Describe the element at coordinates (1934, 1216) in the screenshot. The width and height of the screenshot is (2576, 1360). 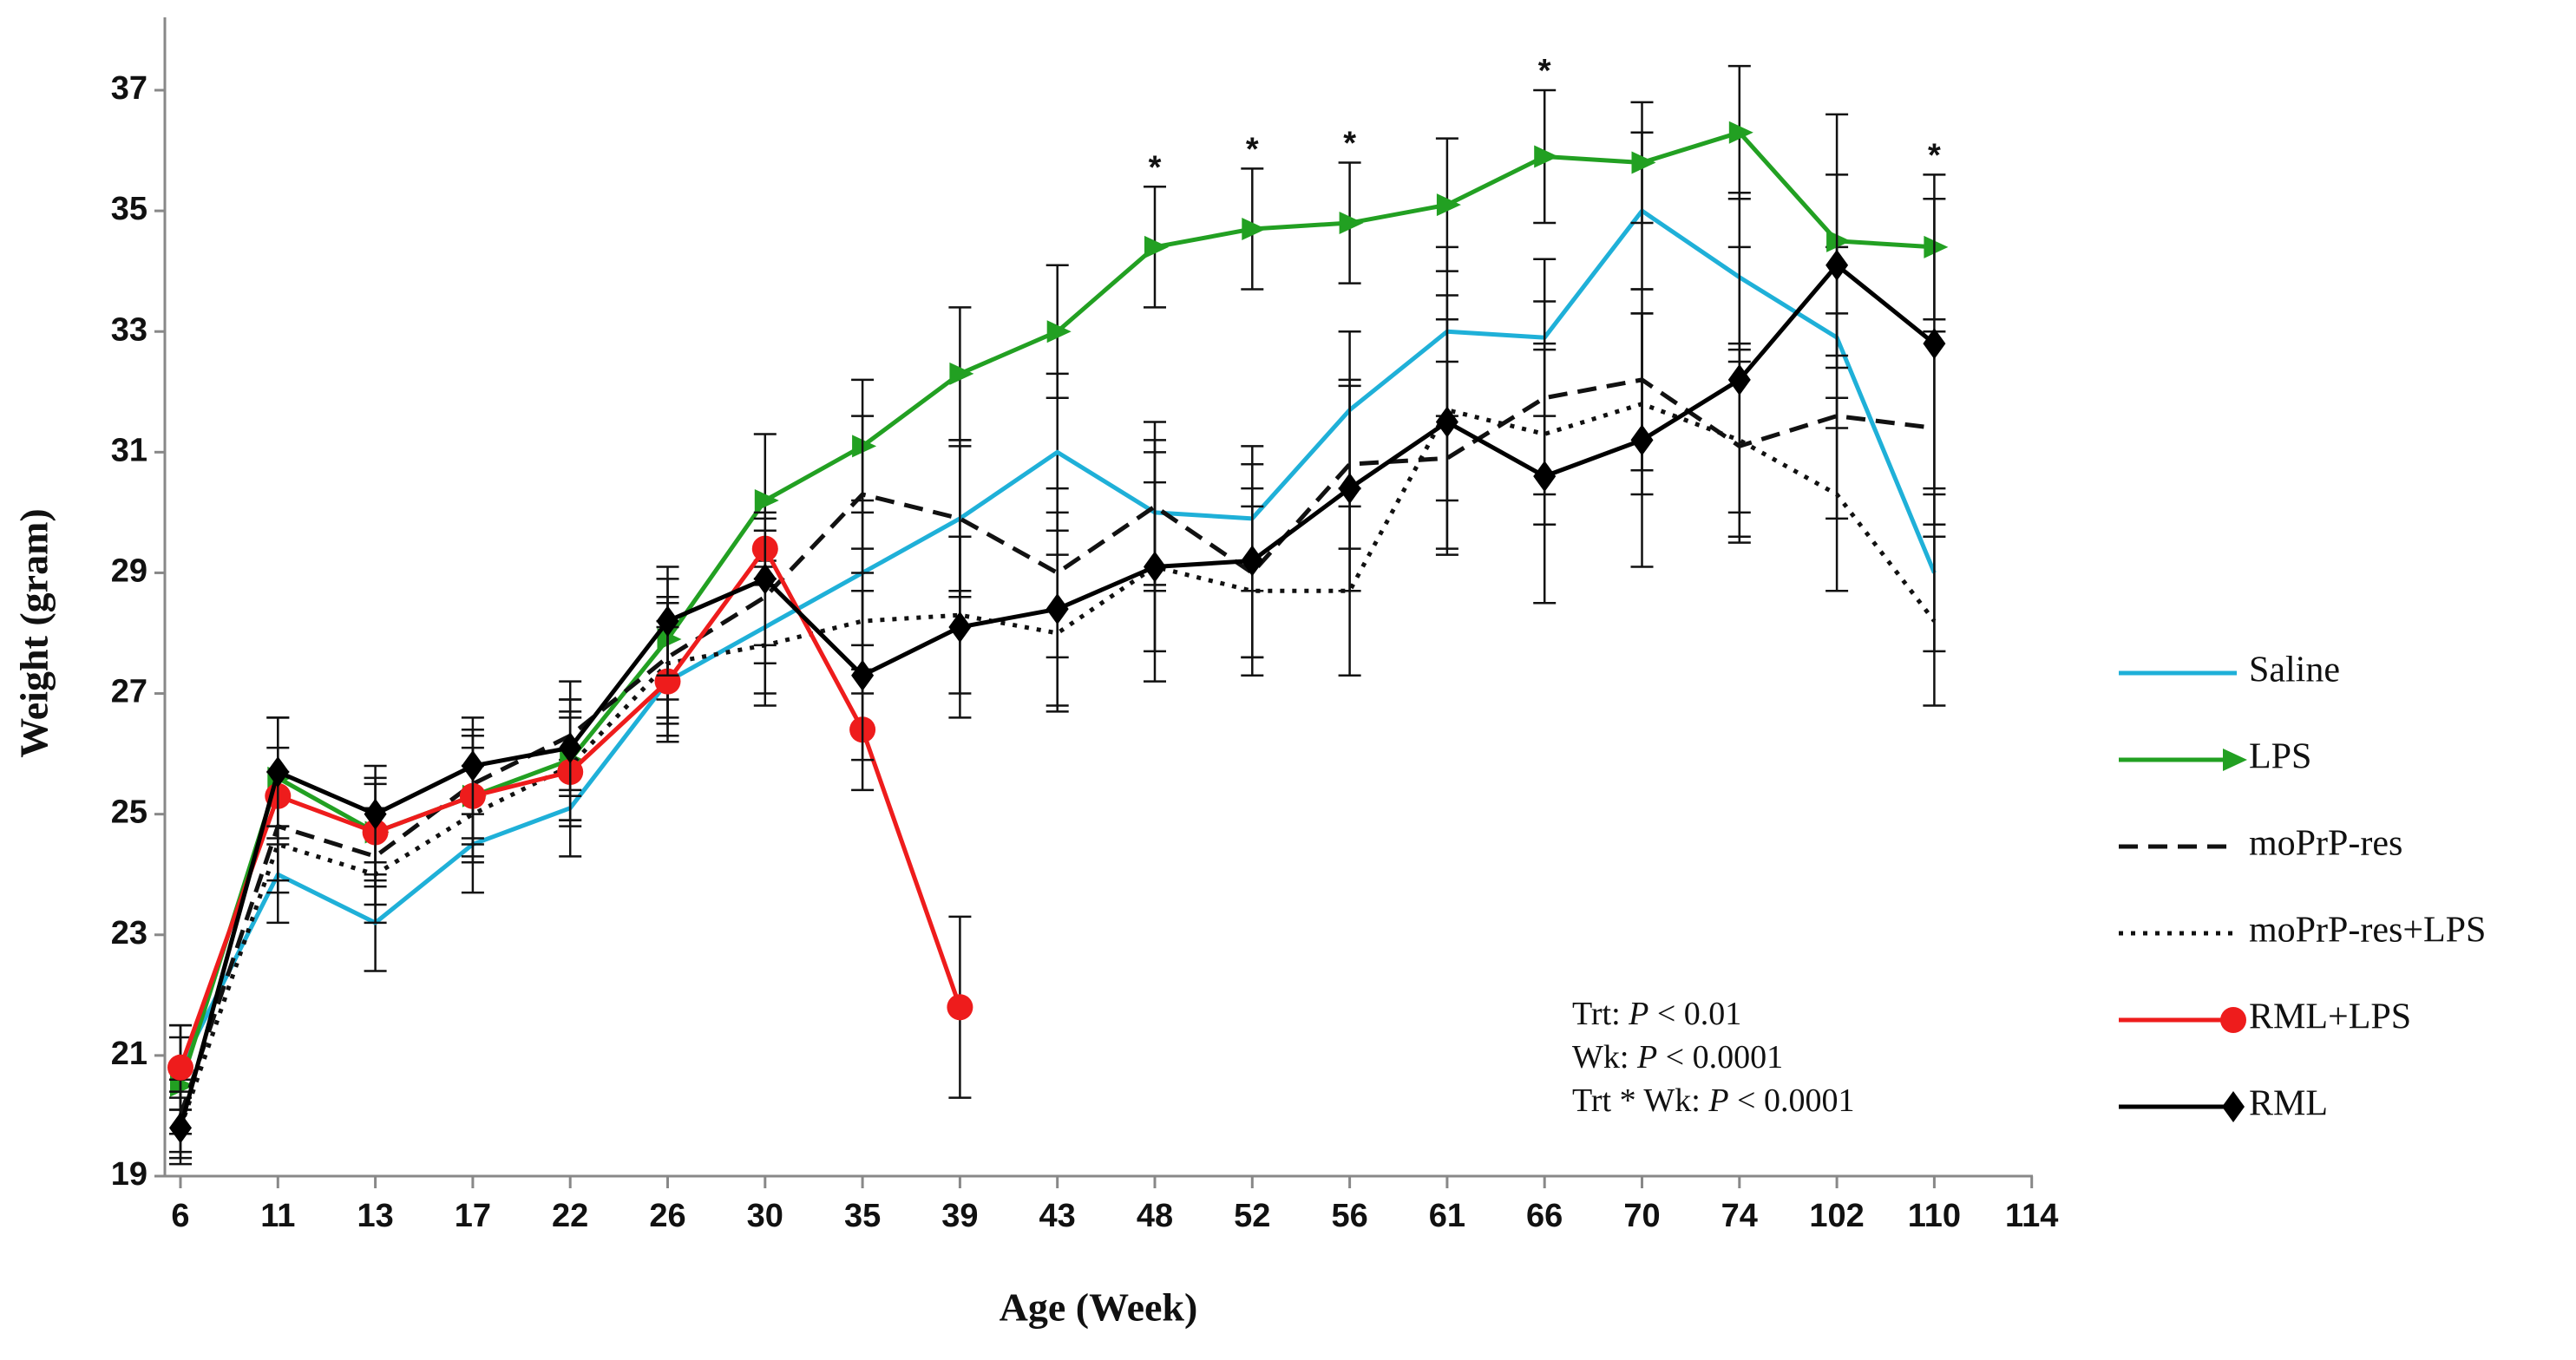
I see `x-tick-label: 110` at that location.